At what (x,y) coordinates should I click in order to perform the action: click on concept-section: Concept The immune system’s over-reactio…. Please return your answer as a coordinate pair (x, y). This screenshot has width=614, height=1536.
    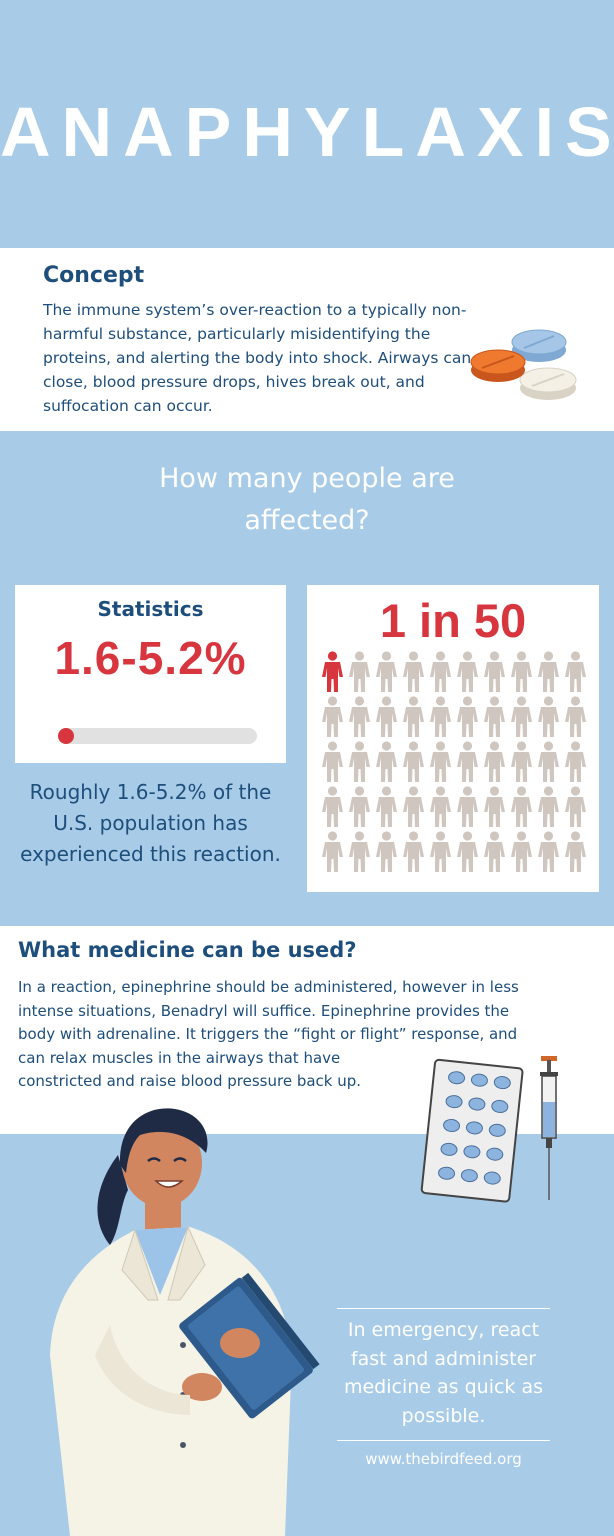
    Looking at the image, I should click on (307, 339).